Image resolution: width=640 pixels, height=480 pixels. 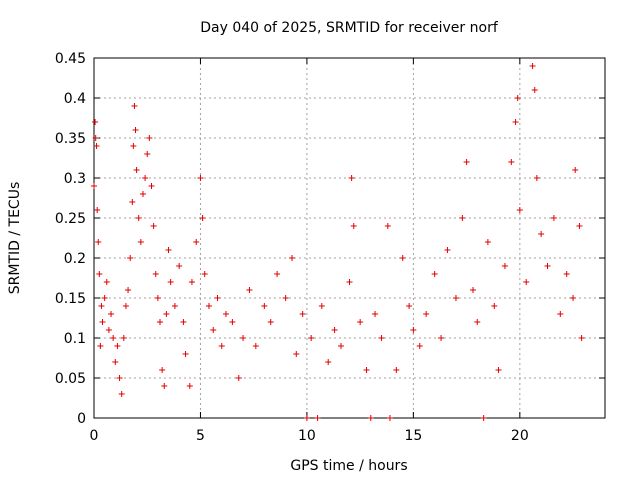 What do you see at coordinates (70, 139) in the screenshot?
I see `y-tick-label: 0.35` at bounding box center [70, 139].